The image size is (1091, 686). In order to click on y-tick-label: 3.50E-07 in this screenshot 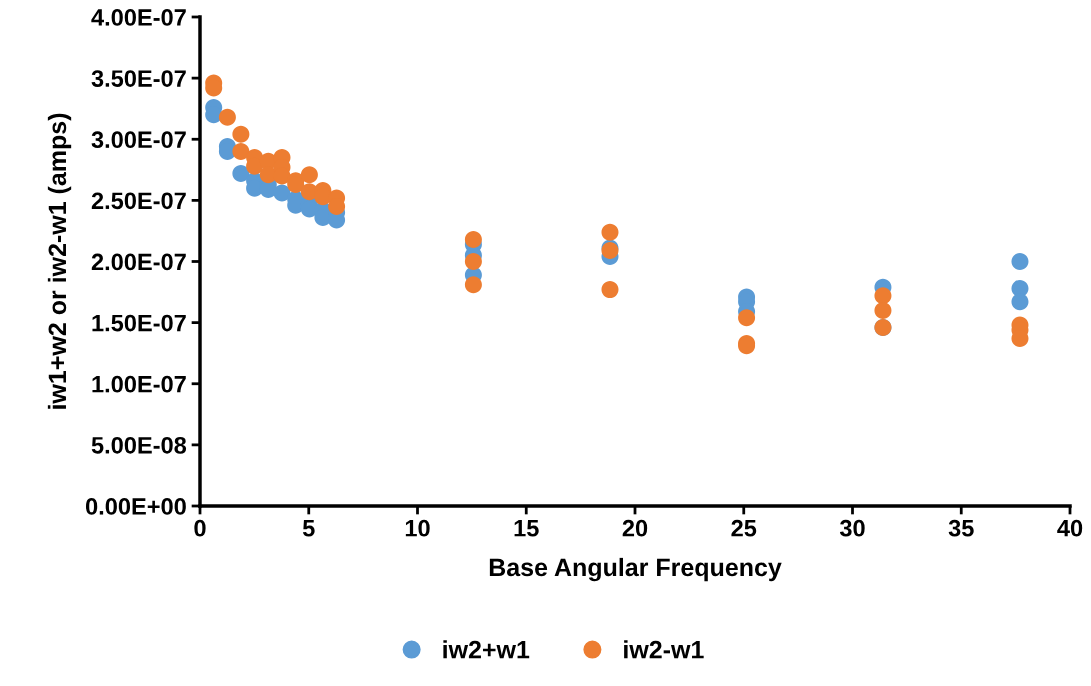, I will do `click(138, 78)`.